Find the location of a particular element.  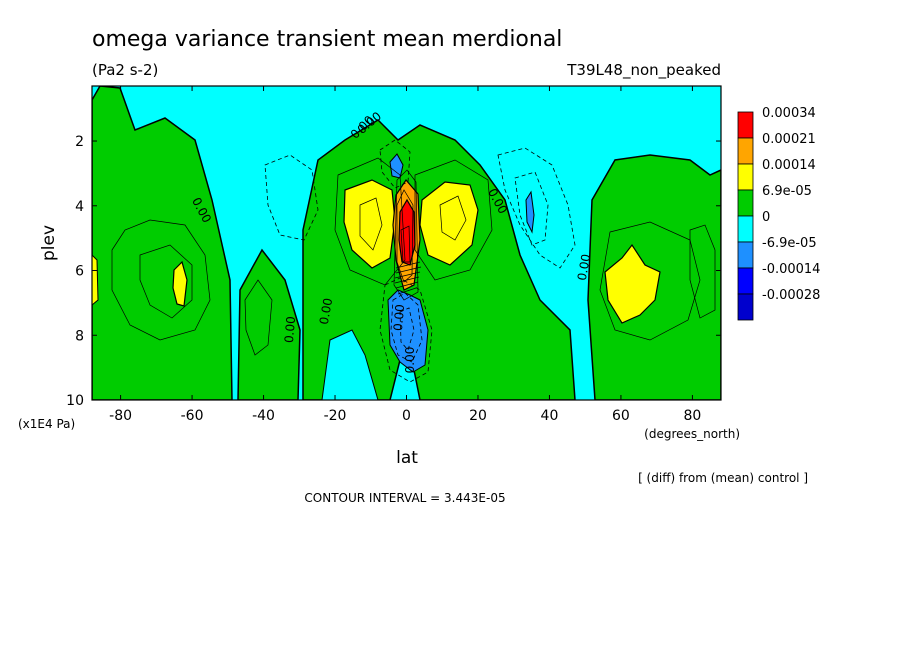

x-axis-unit-label: (degrees_north) is located at coordinates (692, 434).